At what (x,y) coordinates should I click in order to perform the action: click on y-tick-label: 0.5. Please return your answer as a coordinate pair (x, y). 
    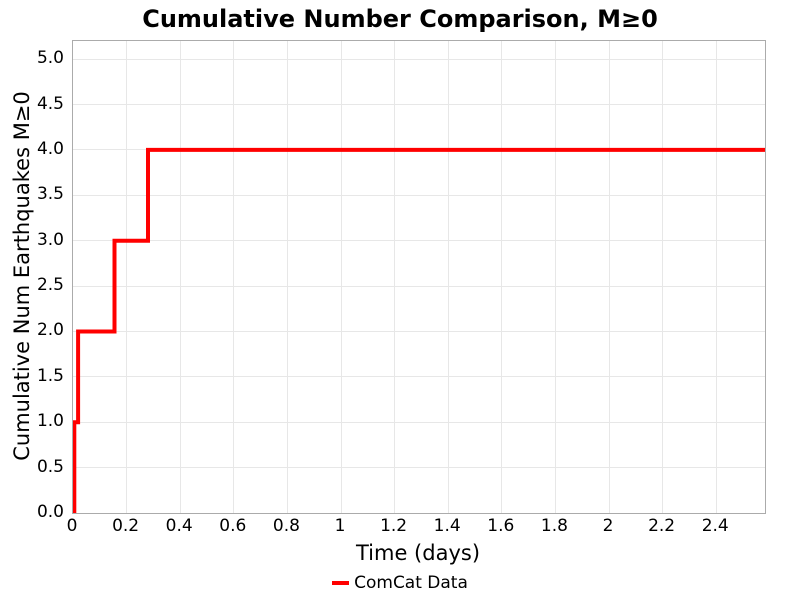
    Looking at the image, I should click on (50, 466).